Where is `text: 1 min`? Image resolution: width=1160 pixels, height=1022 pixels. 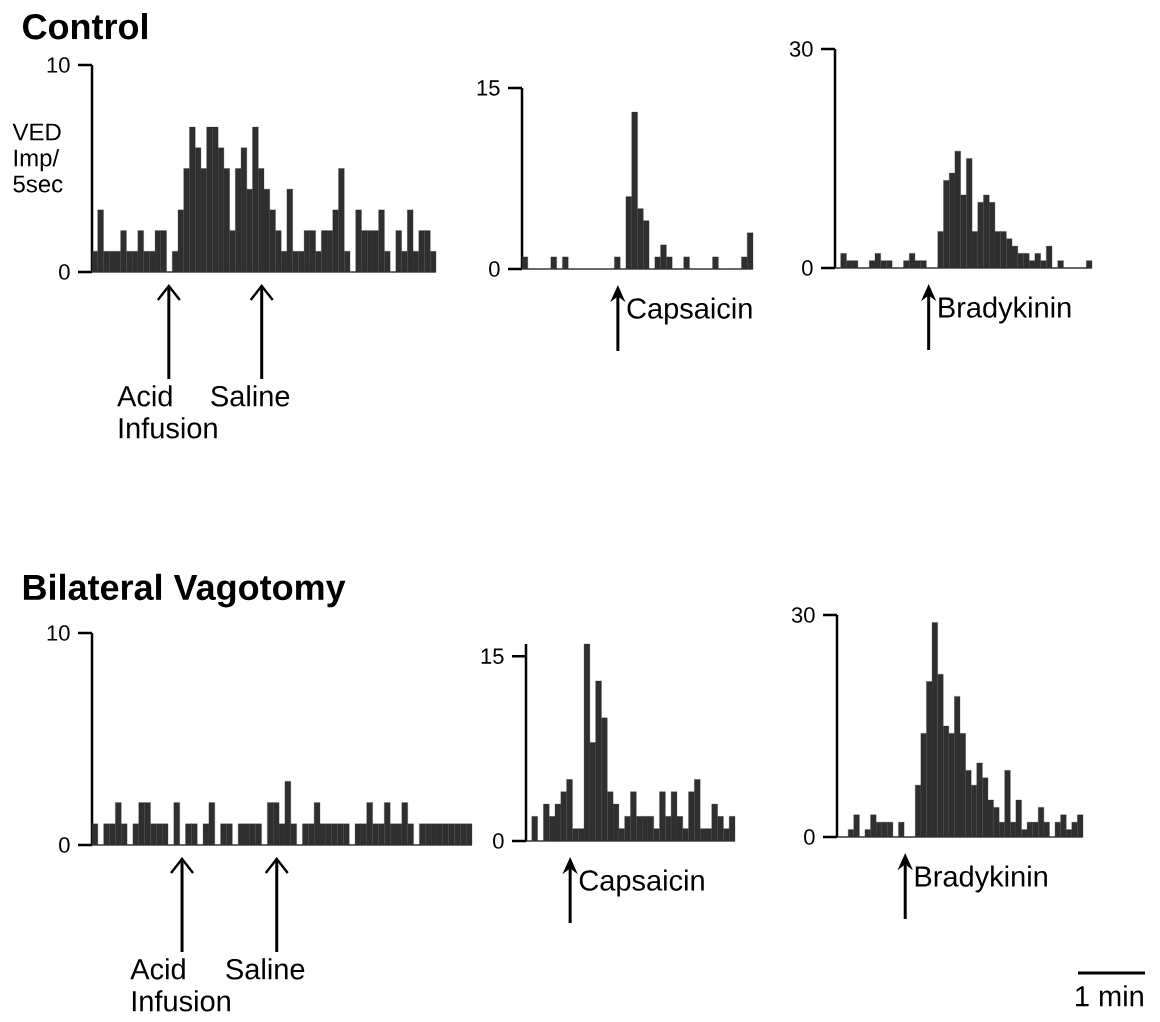
text: 1 min is located at coordinates (1109, 996).